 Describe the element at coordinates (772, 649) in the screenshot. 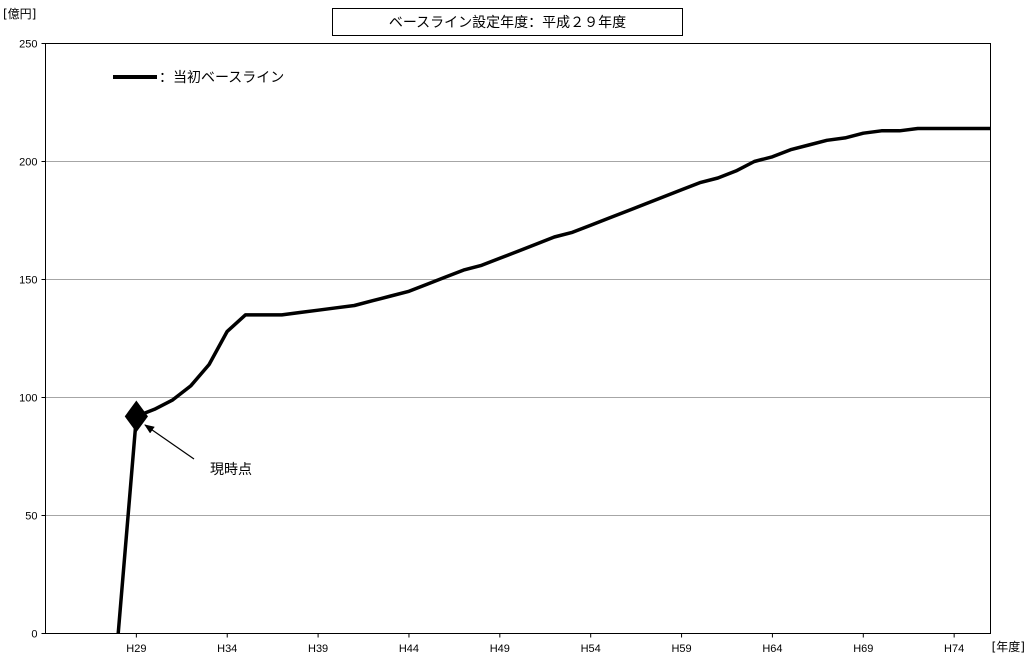

I see `x-tick-label-h64: H64` at that location.